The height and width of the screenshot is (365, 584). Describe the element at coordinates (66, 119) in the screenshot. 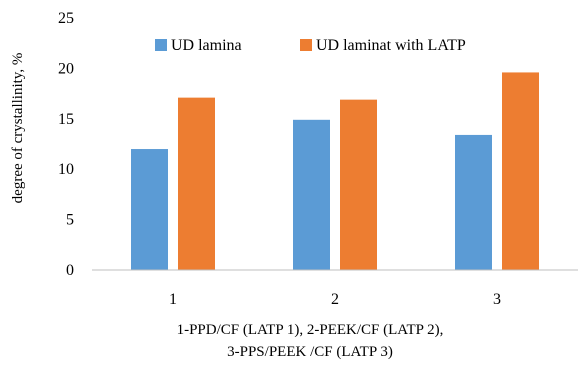

I see `y-tick-label: 15` at that location.